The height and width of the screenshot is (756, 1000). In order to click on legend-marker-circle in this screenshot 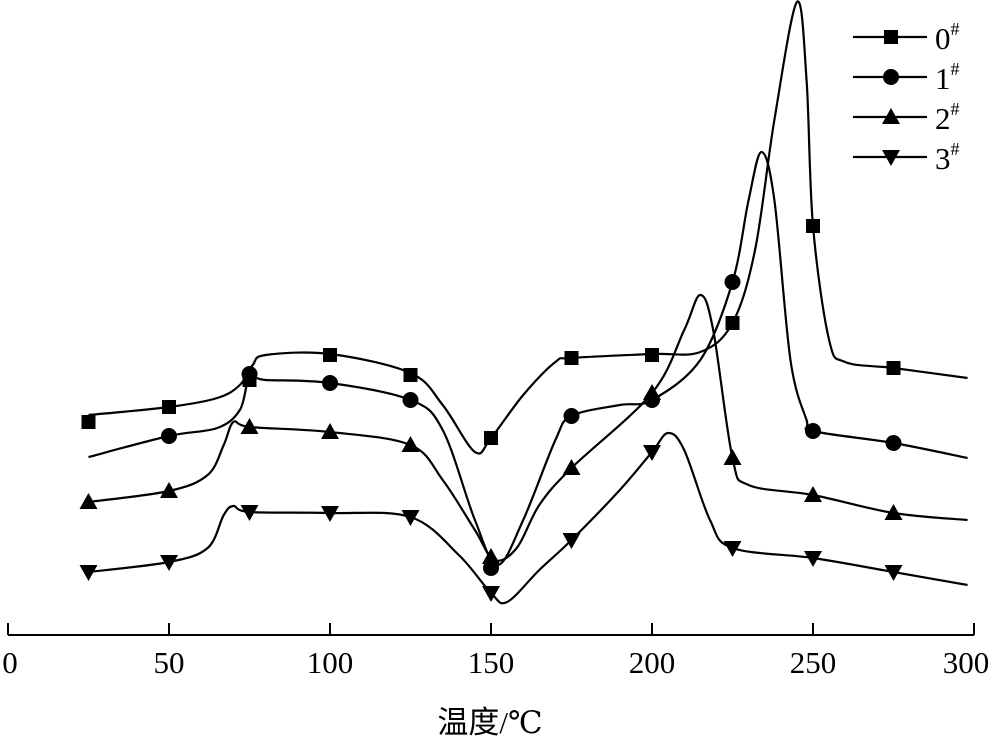, I will do `click(891, 77)`.